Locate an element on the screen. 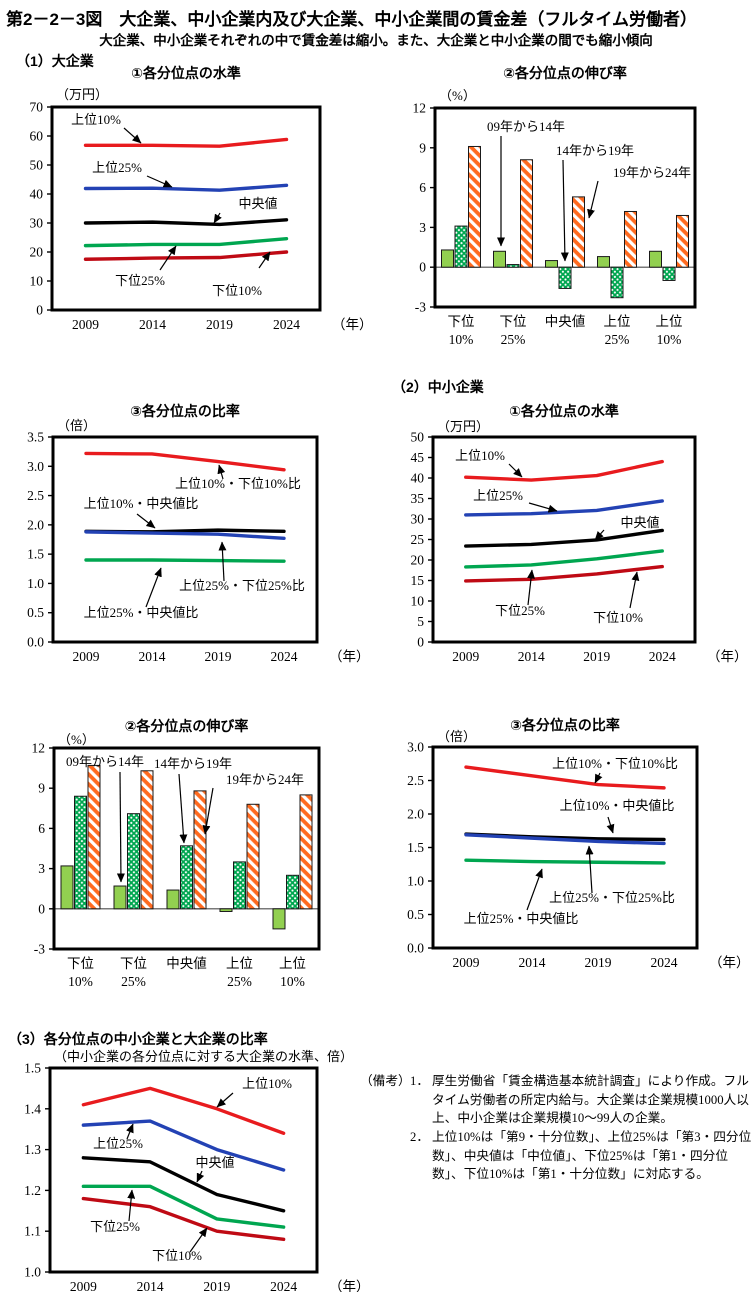 This screenshot has height=1292, width=752. y-tick-label: 2.5 is located at coordinates (35, 495).